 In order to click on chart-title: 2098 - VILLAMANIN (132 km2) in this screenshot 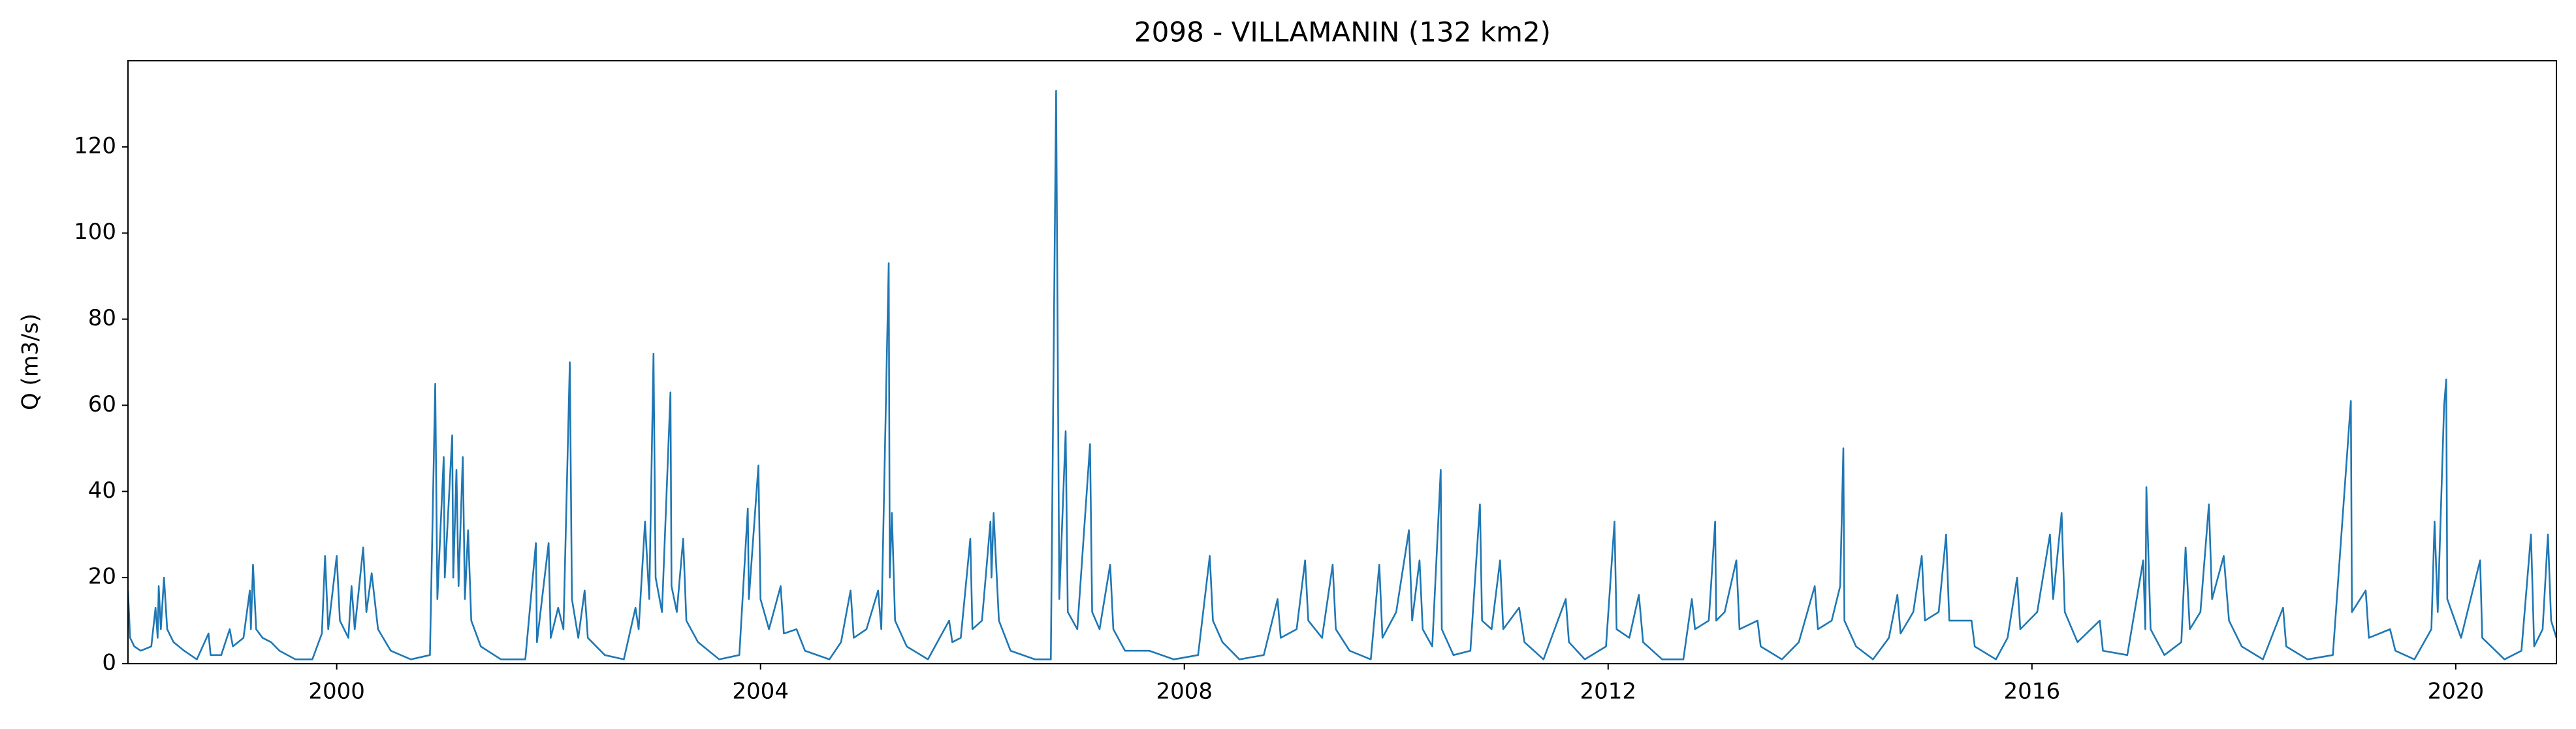, I will do `click(1343, 32)`.